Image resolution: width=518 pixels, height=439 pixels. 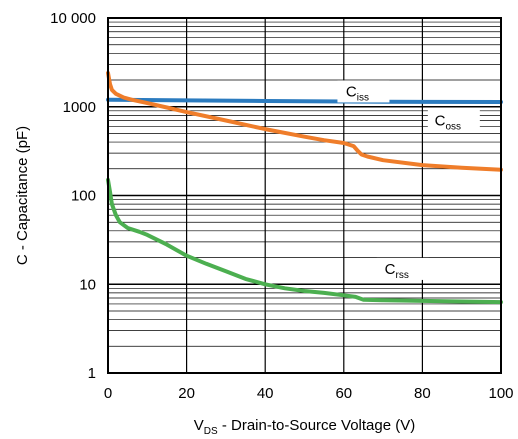 What do you see at coordinates (363, 97) in the screenshot?
I see `series-label-sub: iss` at bounding box center [363, 97].